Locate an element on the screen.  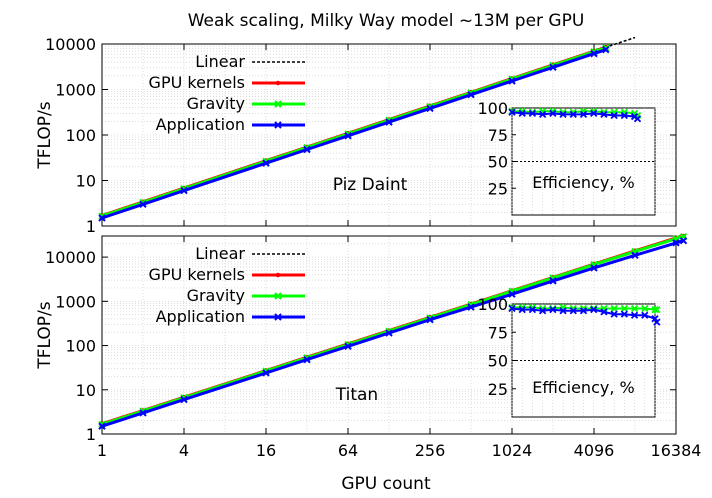
y-tick-label: 100 is located at coordinates (80, 346).